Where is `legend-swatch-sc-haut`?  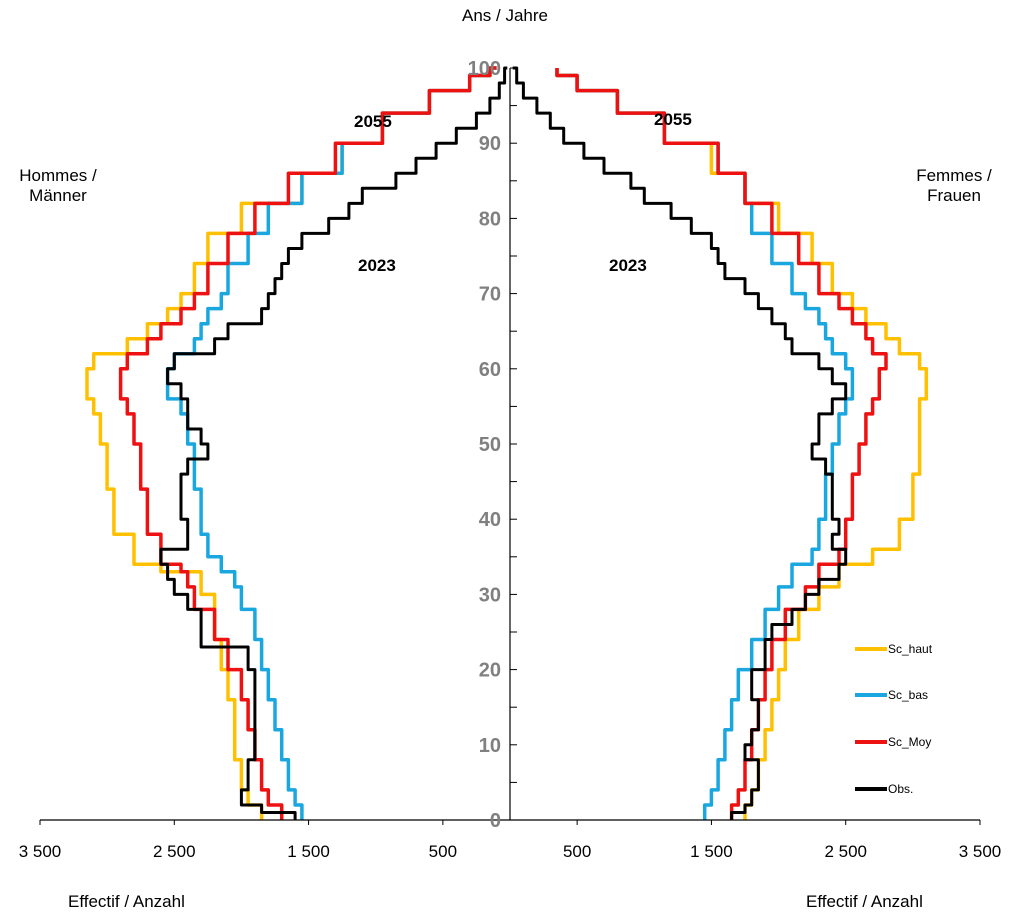
legend-swatch-sc-haut is located at coordinates (871, 649).